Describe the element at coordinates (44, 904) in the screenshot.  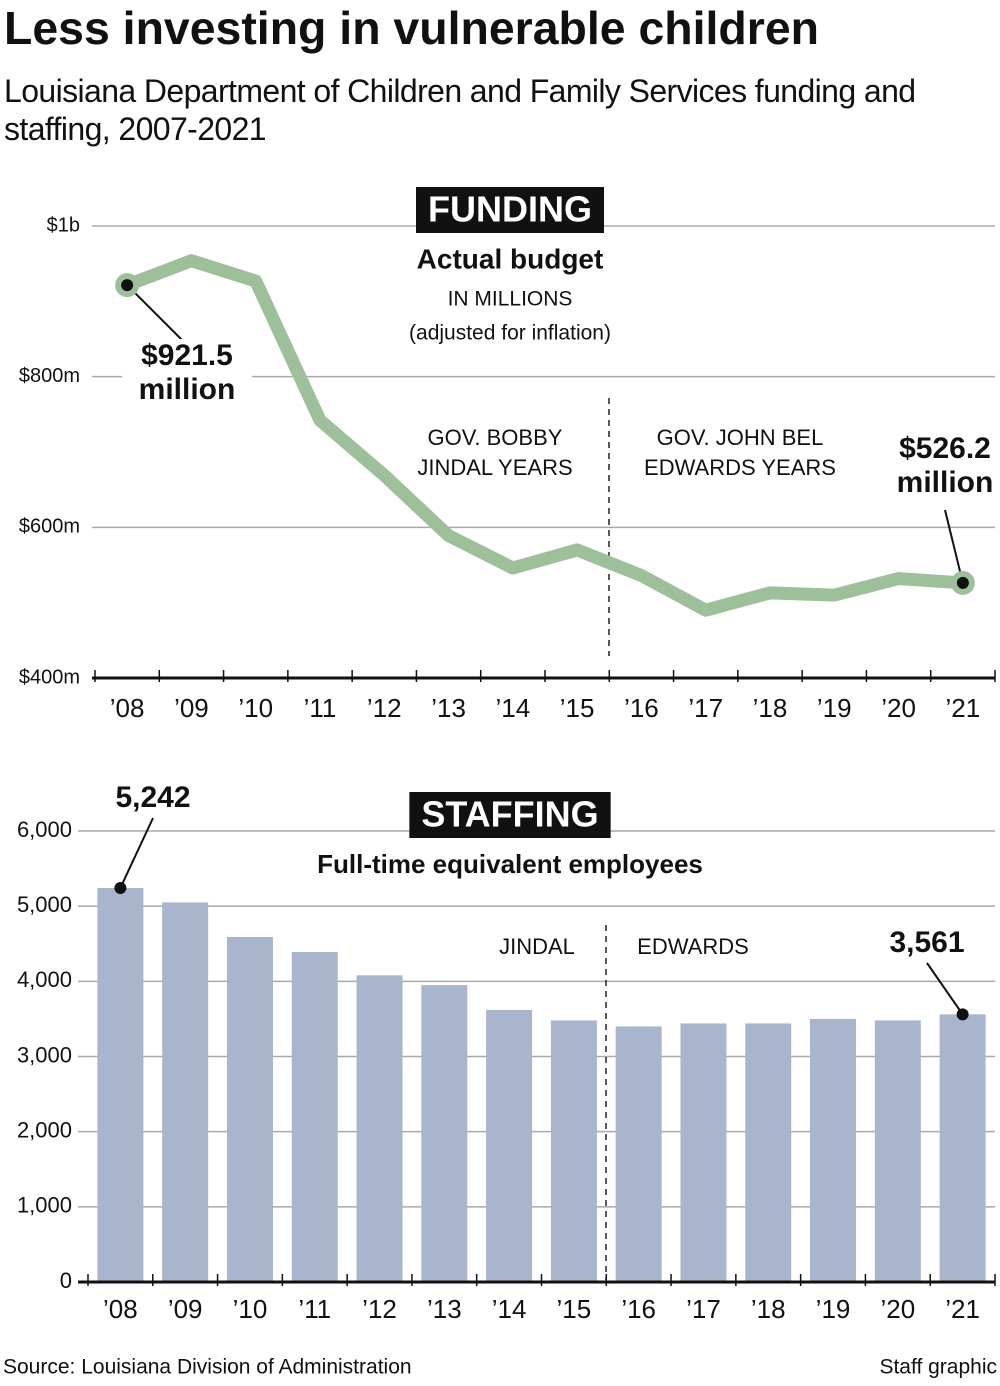
I see `y-tick-label: 5,000` at that location.